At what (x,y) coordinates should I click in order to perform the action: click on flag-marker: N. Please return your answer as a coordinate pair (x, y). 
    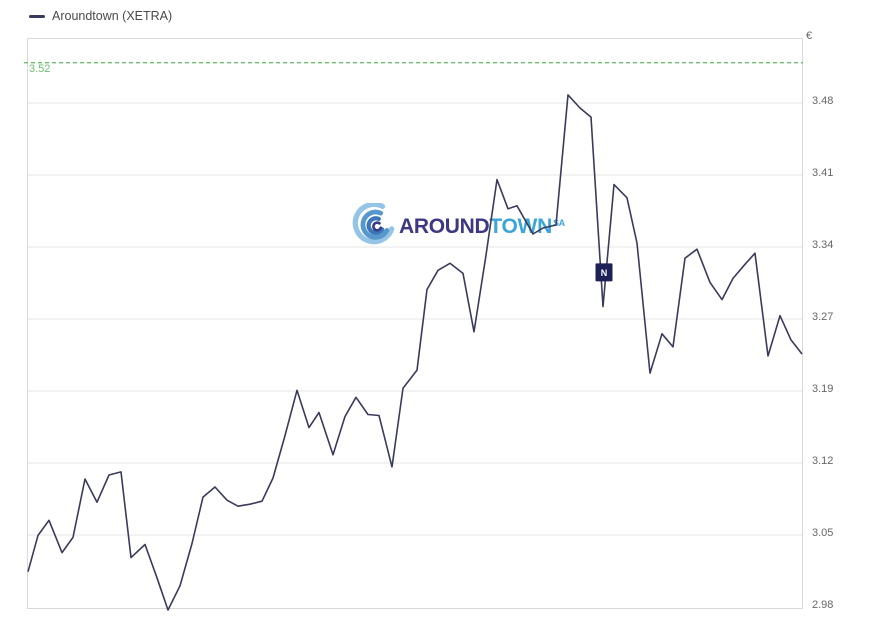
    Looking at the image, I should click on (604, 272).